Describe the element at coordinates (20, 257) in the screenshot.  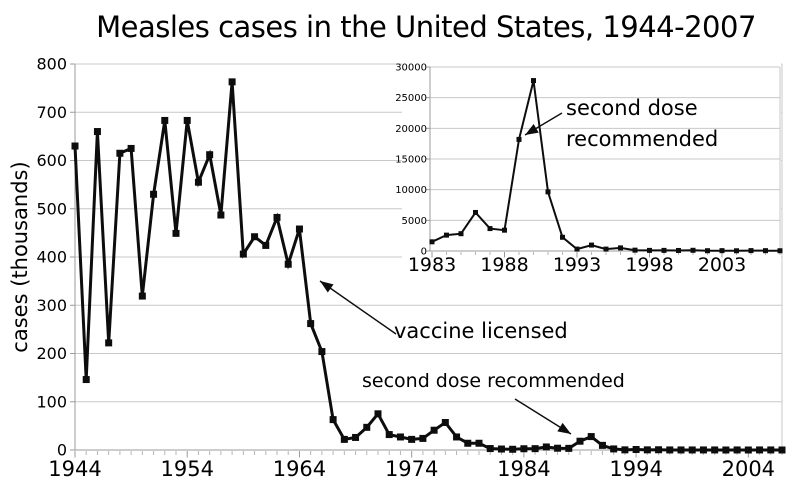
I see `y-axis-label: cases (thousands)` at that location.